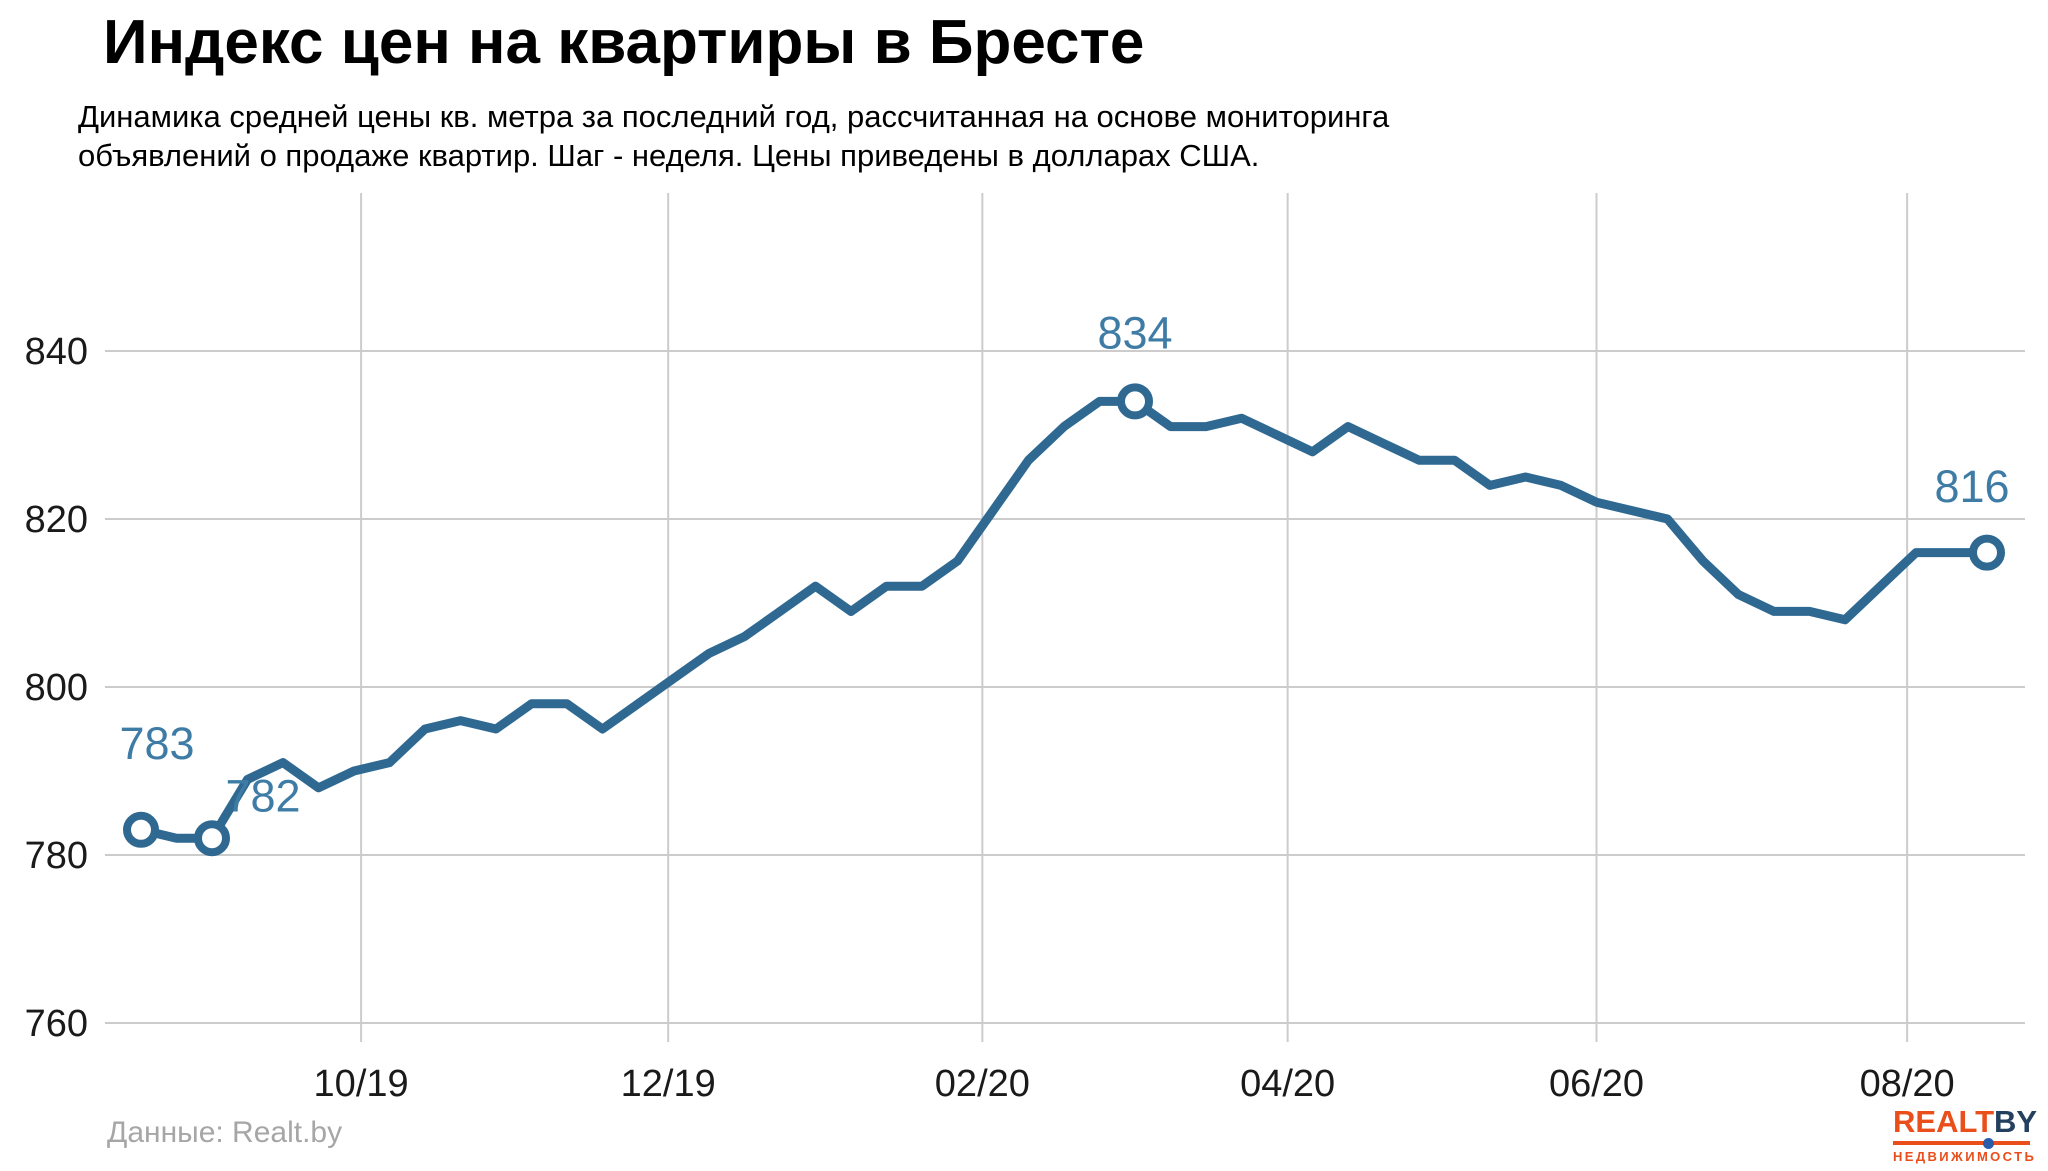 This screenshot has height=1171, width=2048. What do you see at coordinates (624, 42) in the screenshot?
I see `chart-title: Индекс цен на квартиры в Бресте` at bounding box center [624, 42].